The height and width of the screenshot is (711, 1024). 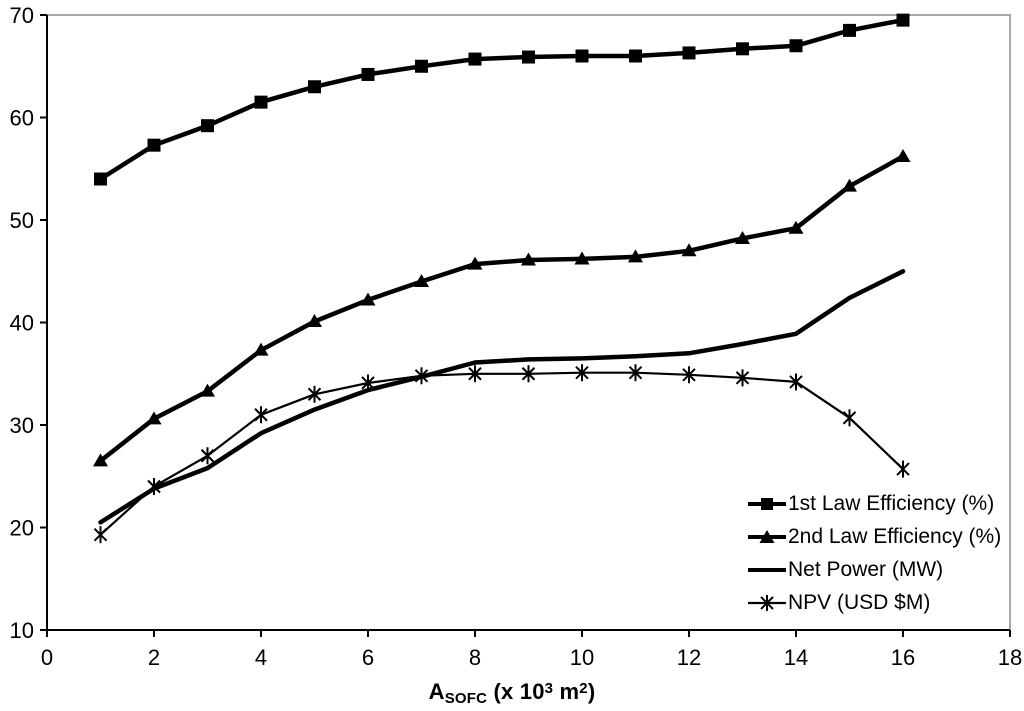 What do you see at coordinates (566, 691) in the screenshot?
I see `x-axis-title-mid2: m` at bounding box center [566, 691].